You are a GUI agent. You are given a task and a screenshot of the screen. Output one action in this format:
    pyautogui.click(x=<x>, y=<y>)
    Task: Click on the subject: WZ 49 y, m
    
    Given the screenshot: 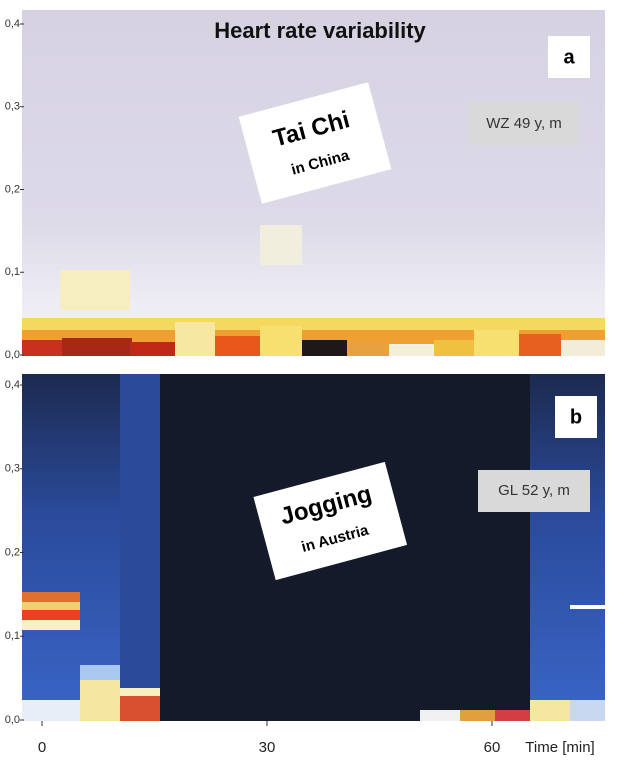 What is the action you would take?
    pyautogui.click(x=524, y=123)
    